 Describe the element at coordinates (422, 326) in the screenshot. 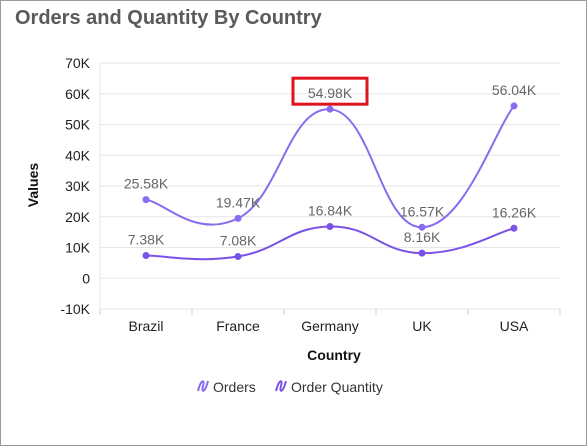

I see `x-tick-label: UK` at that location.